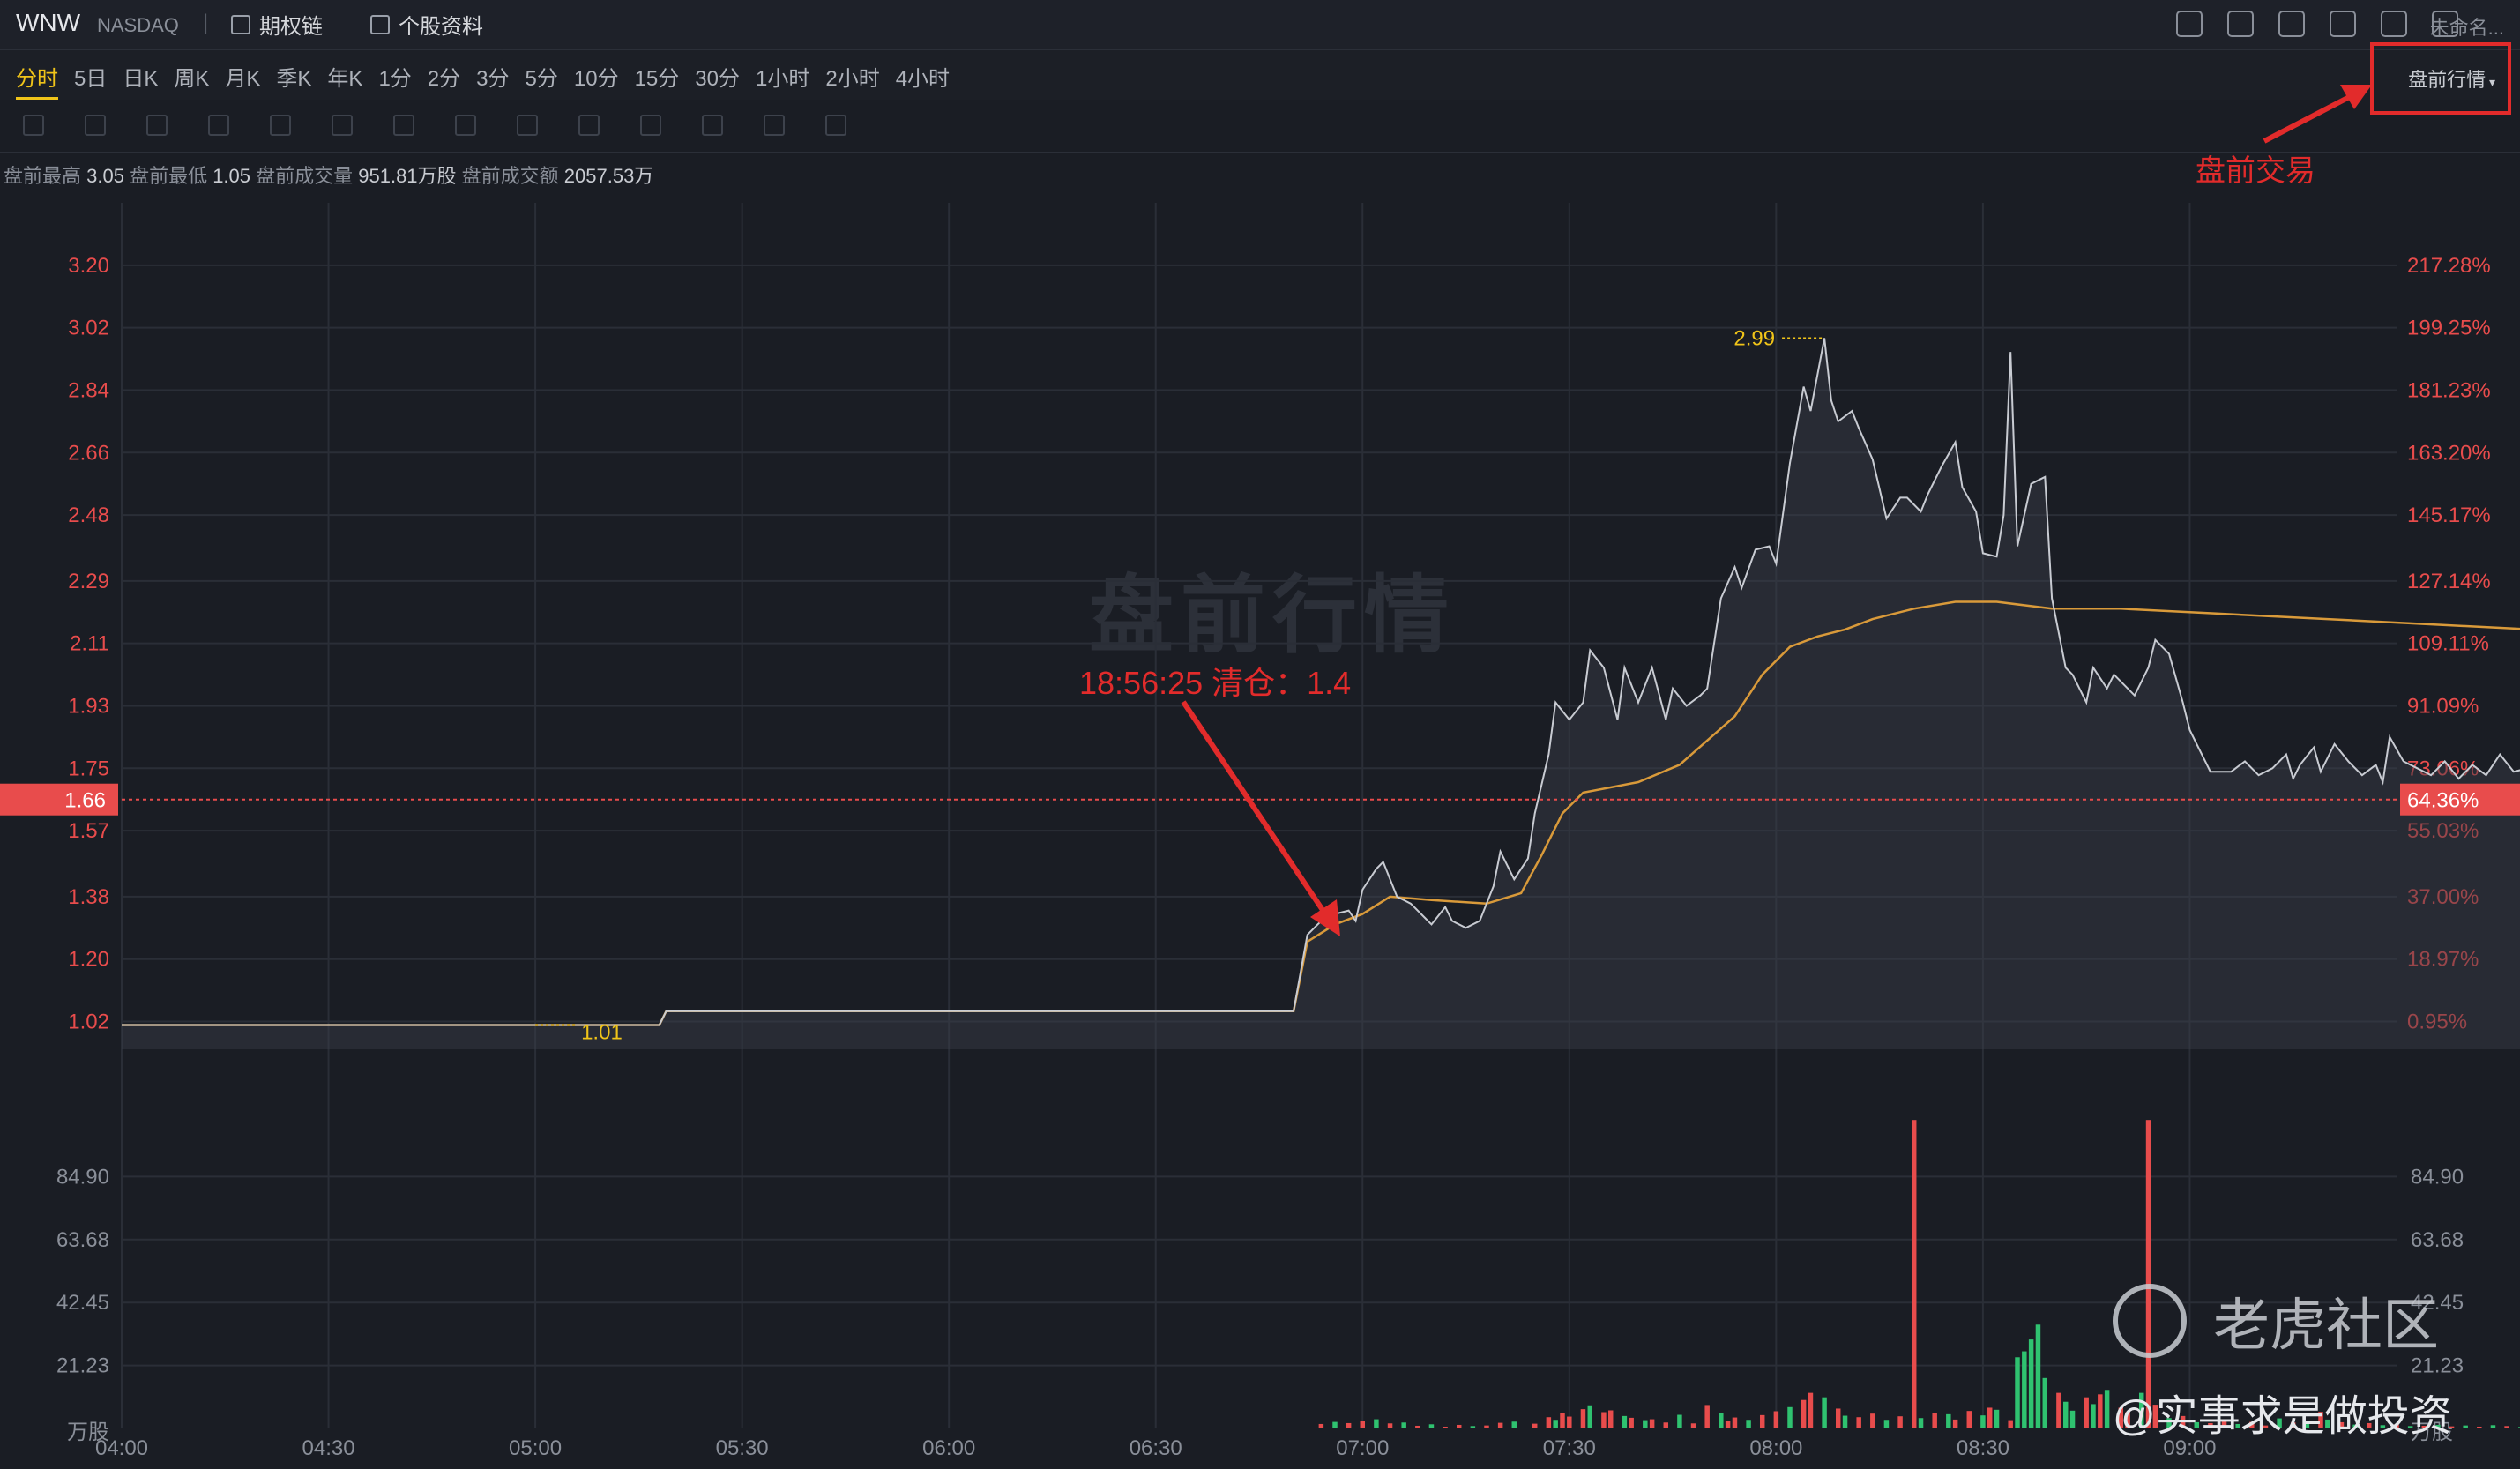  Describe the element at coordinates (589, 126) in the screenshot. I see `lock-icon` at that location.